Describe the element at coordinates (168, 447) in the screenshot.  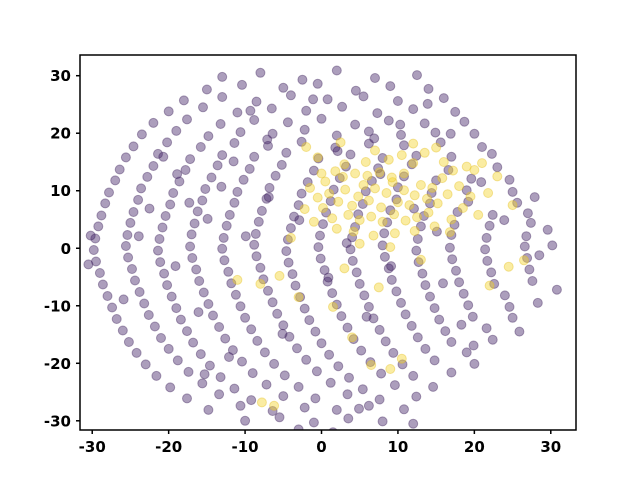
I see `x-tick-label: -20` at that location.